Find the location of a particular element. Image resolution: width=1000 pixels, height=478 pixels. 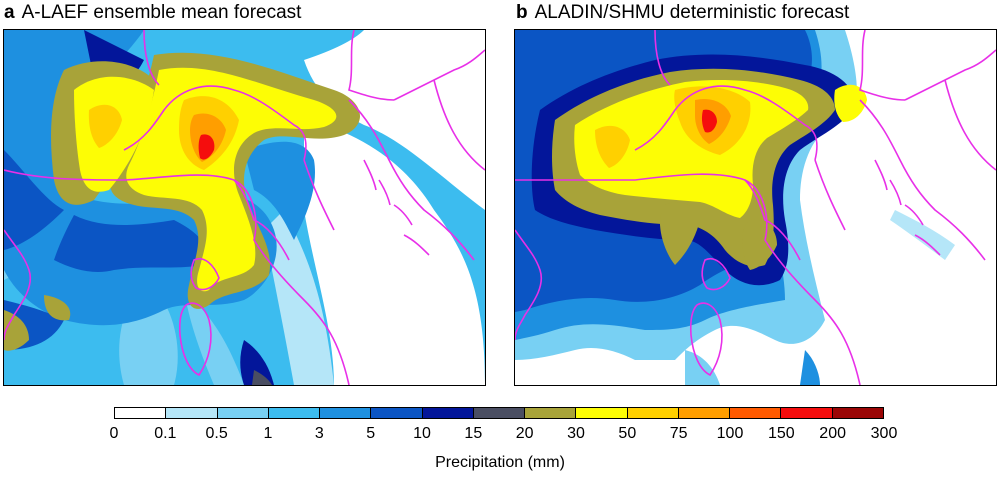

colorbar-tick-label: 0.1 is located at coordinates (165, 433).